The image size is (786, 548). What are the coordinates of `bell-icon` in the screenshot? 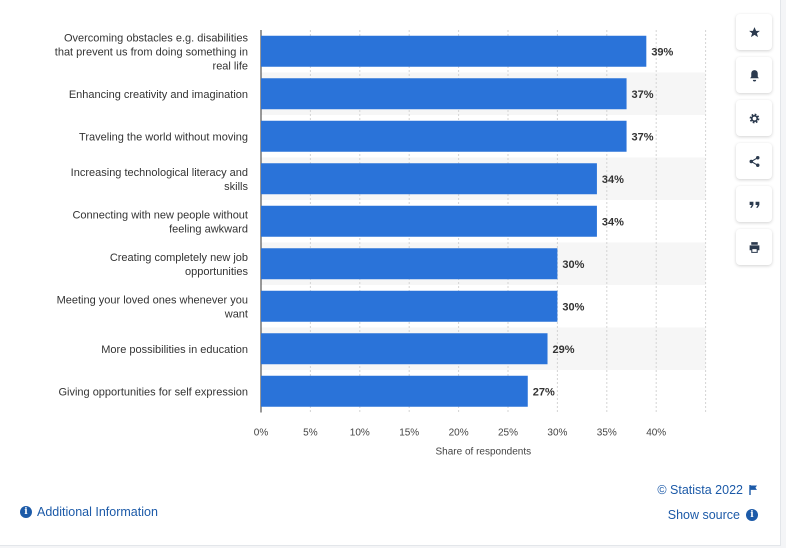 It's located at (754, 75).